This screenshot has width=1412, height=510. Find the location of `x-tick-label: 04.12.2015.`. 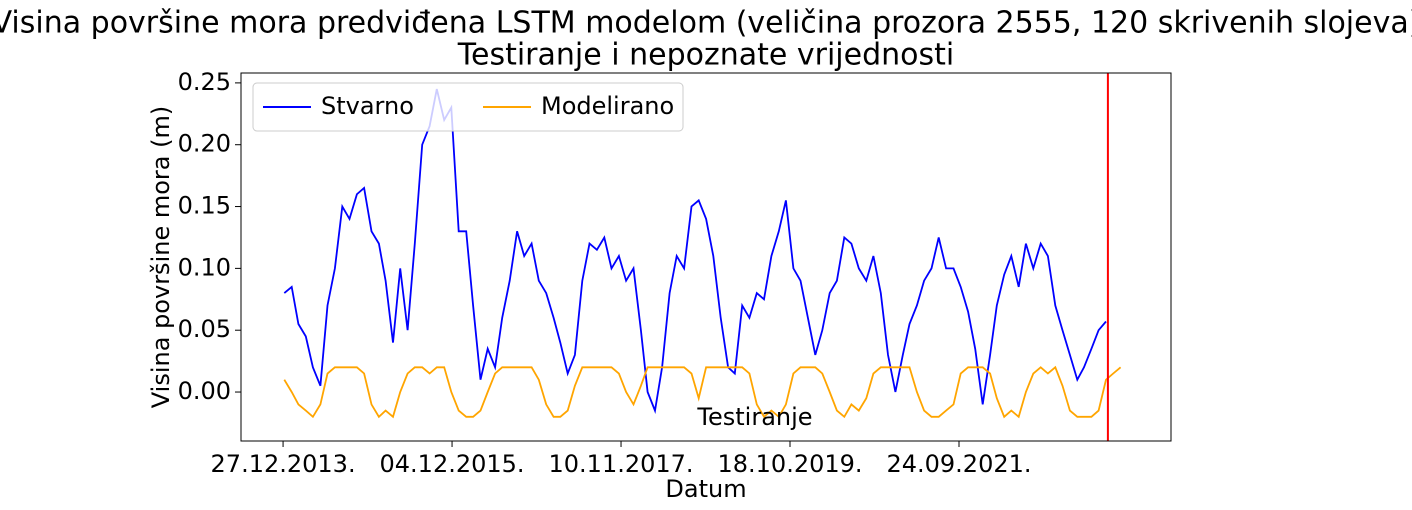

x-tick-label: 04.12.2015. is located at coordinates (452, 464).